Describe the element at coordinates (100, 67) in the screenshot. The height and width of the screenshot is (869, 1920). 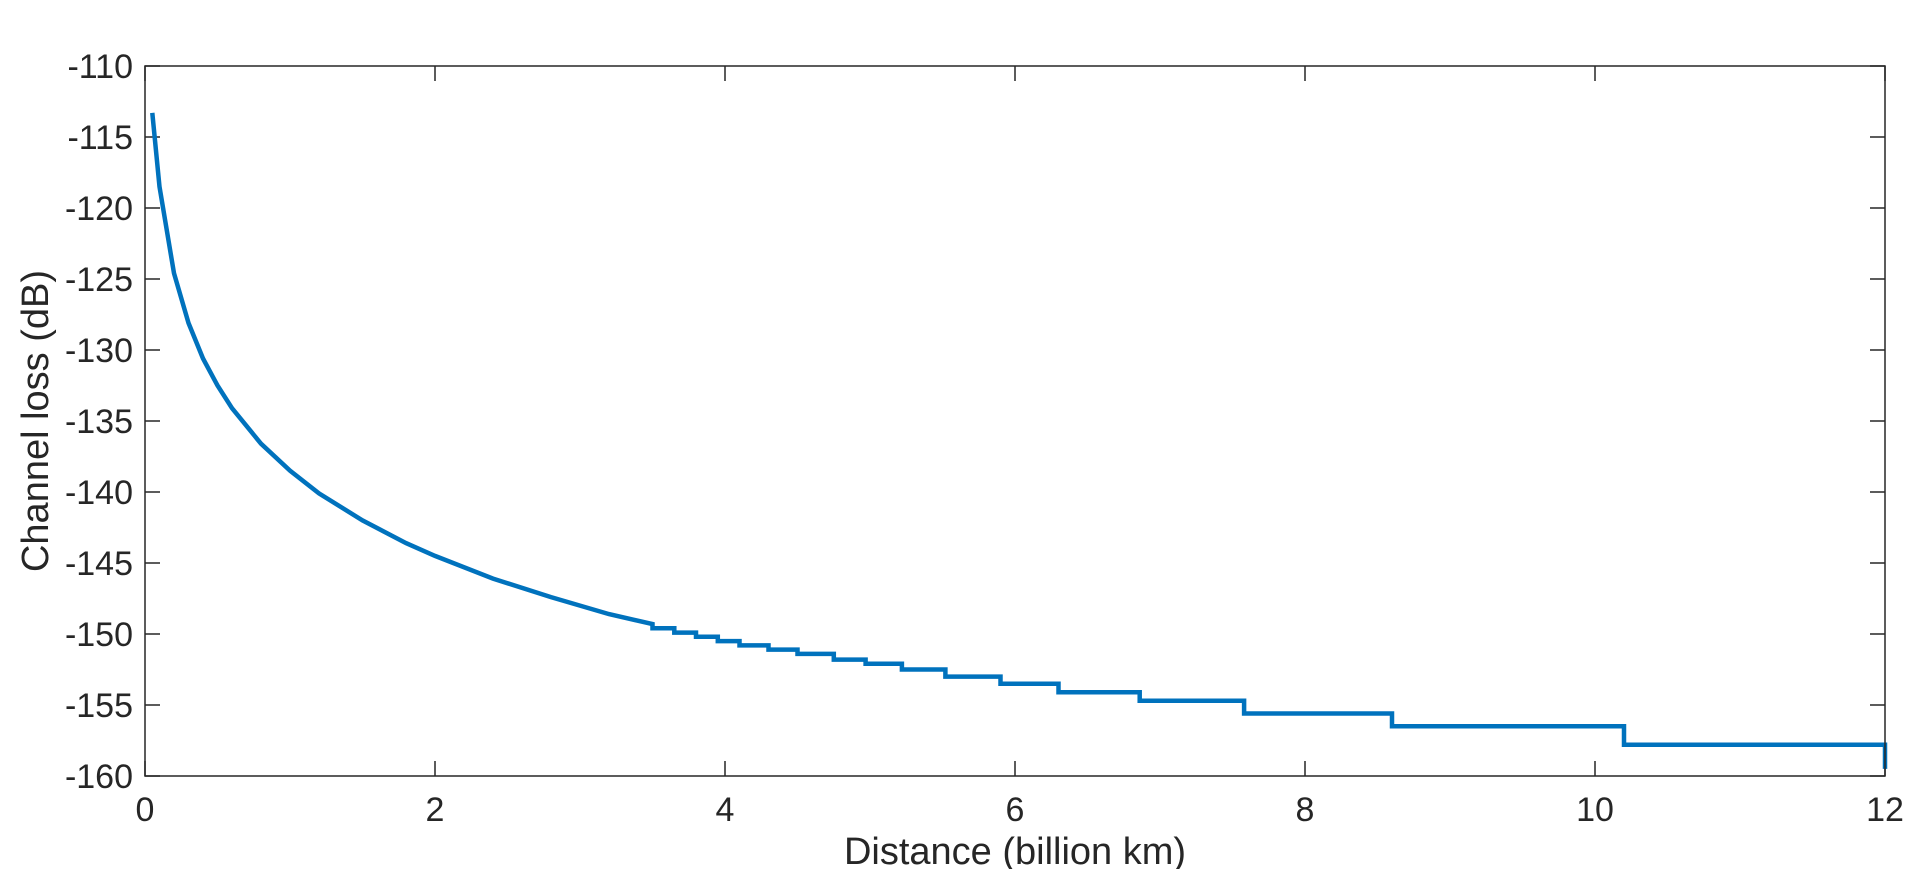
I see `y-tick-label: -110` at that location.